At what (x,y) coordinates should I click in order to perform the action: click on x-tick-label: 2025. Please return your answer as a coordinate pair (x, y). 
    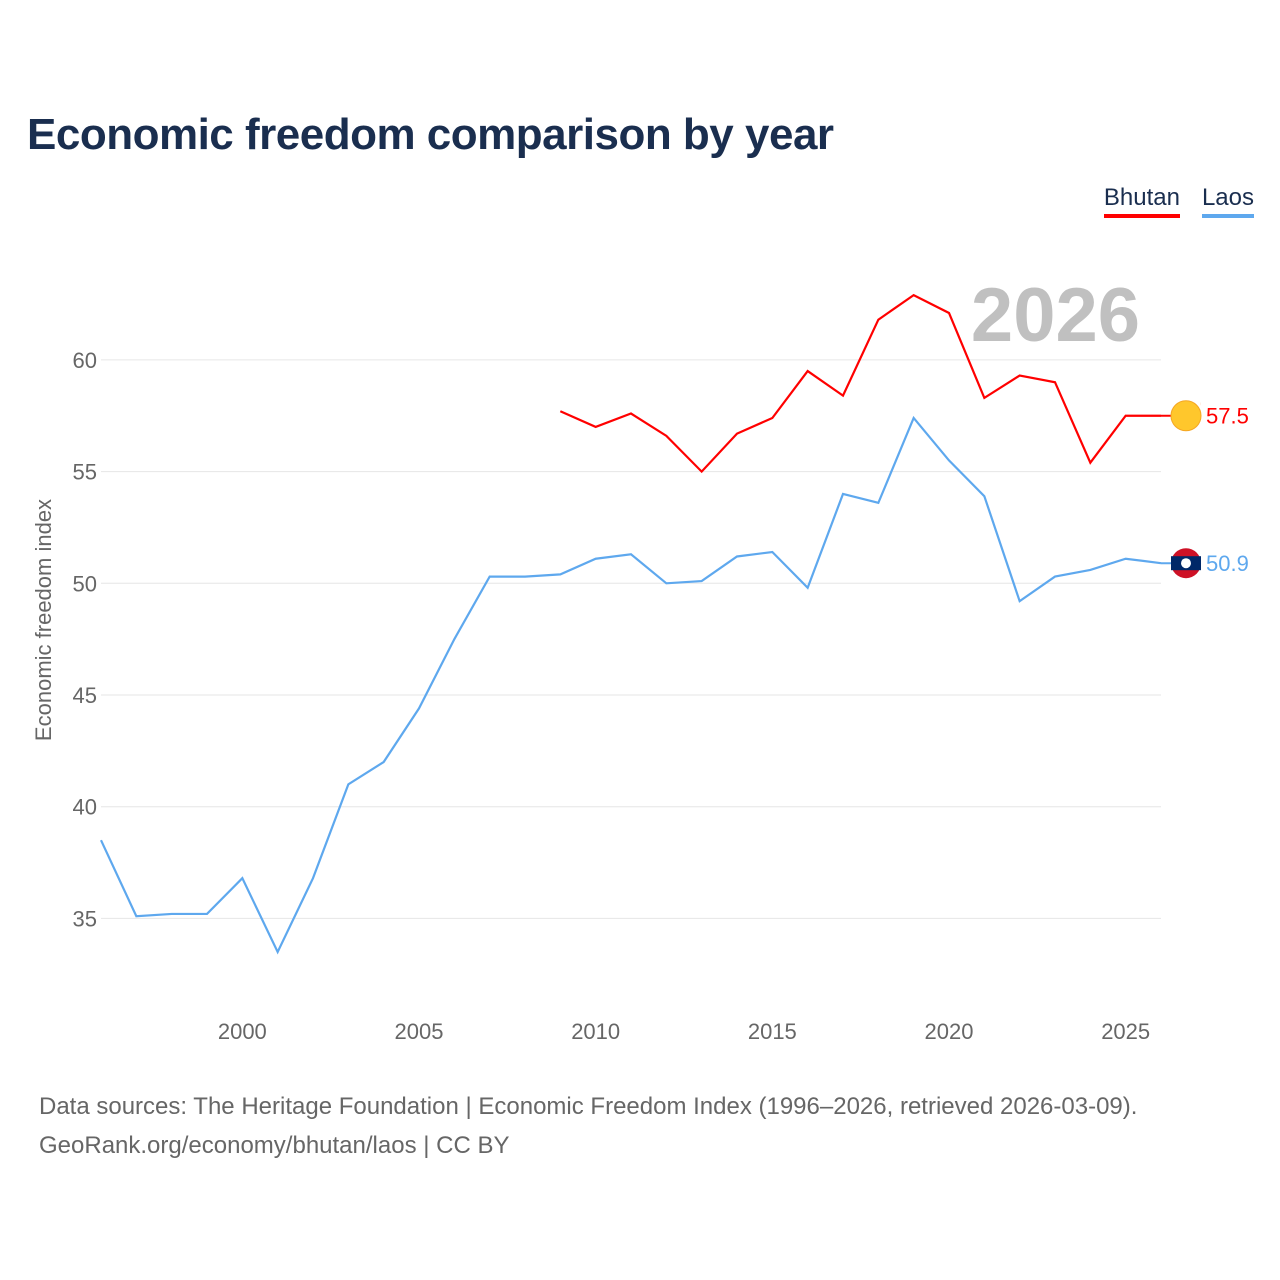
    Looking at the image, I should click on (1125, 1031).